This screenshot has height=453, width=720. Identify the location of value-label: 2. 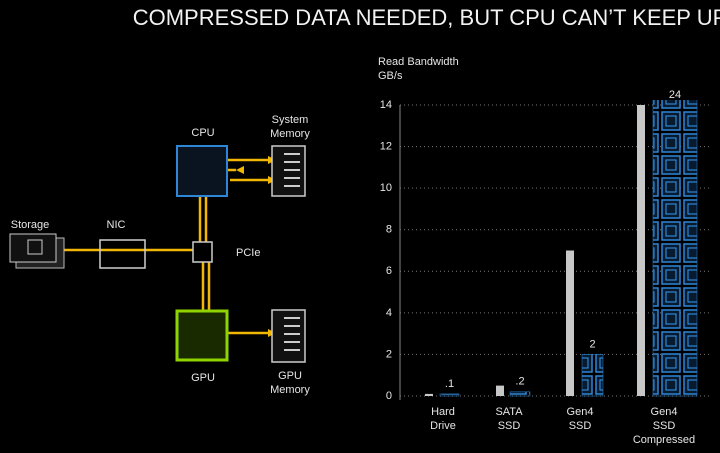
(592, 344).